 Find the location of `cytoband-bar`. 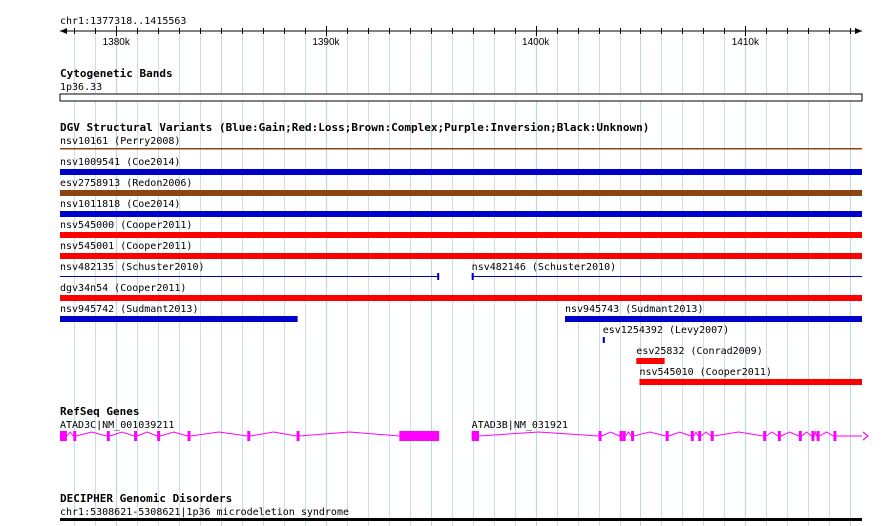

cytoband-bar is located at coordinates (461, 97).